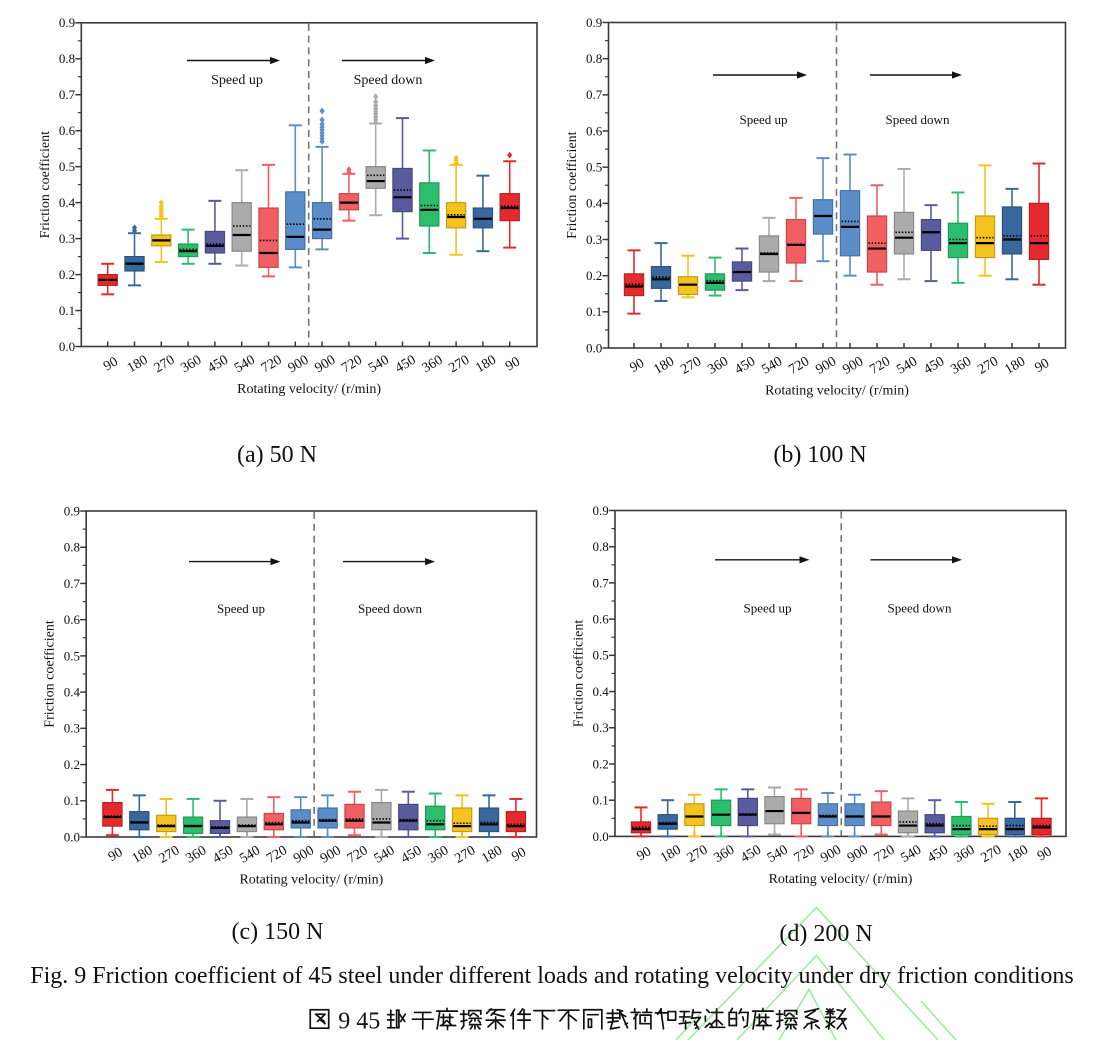 This screenshot has width=1098, height=1045. What do you see at coordinates (819, 455) in the screenshot?
I see `svg-text: (b) 100 N` at bounding box center [819, 455].